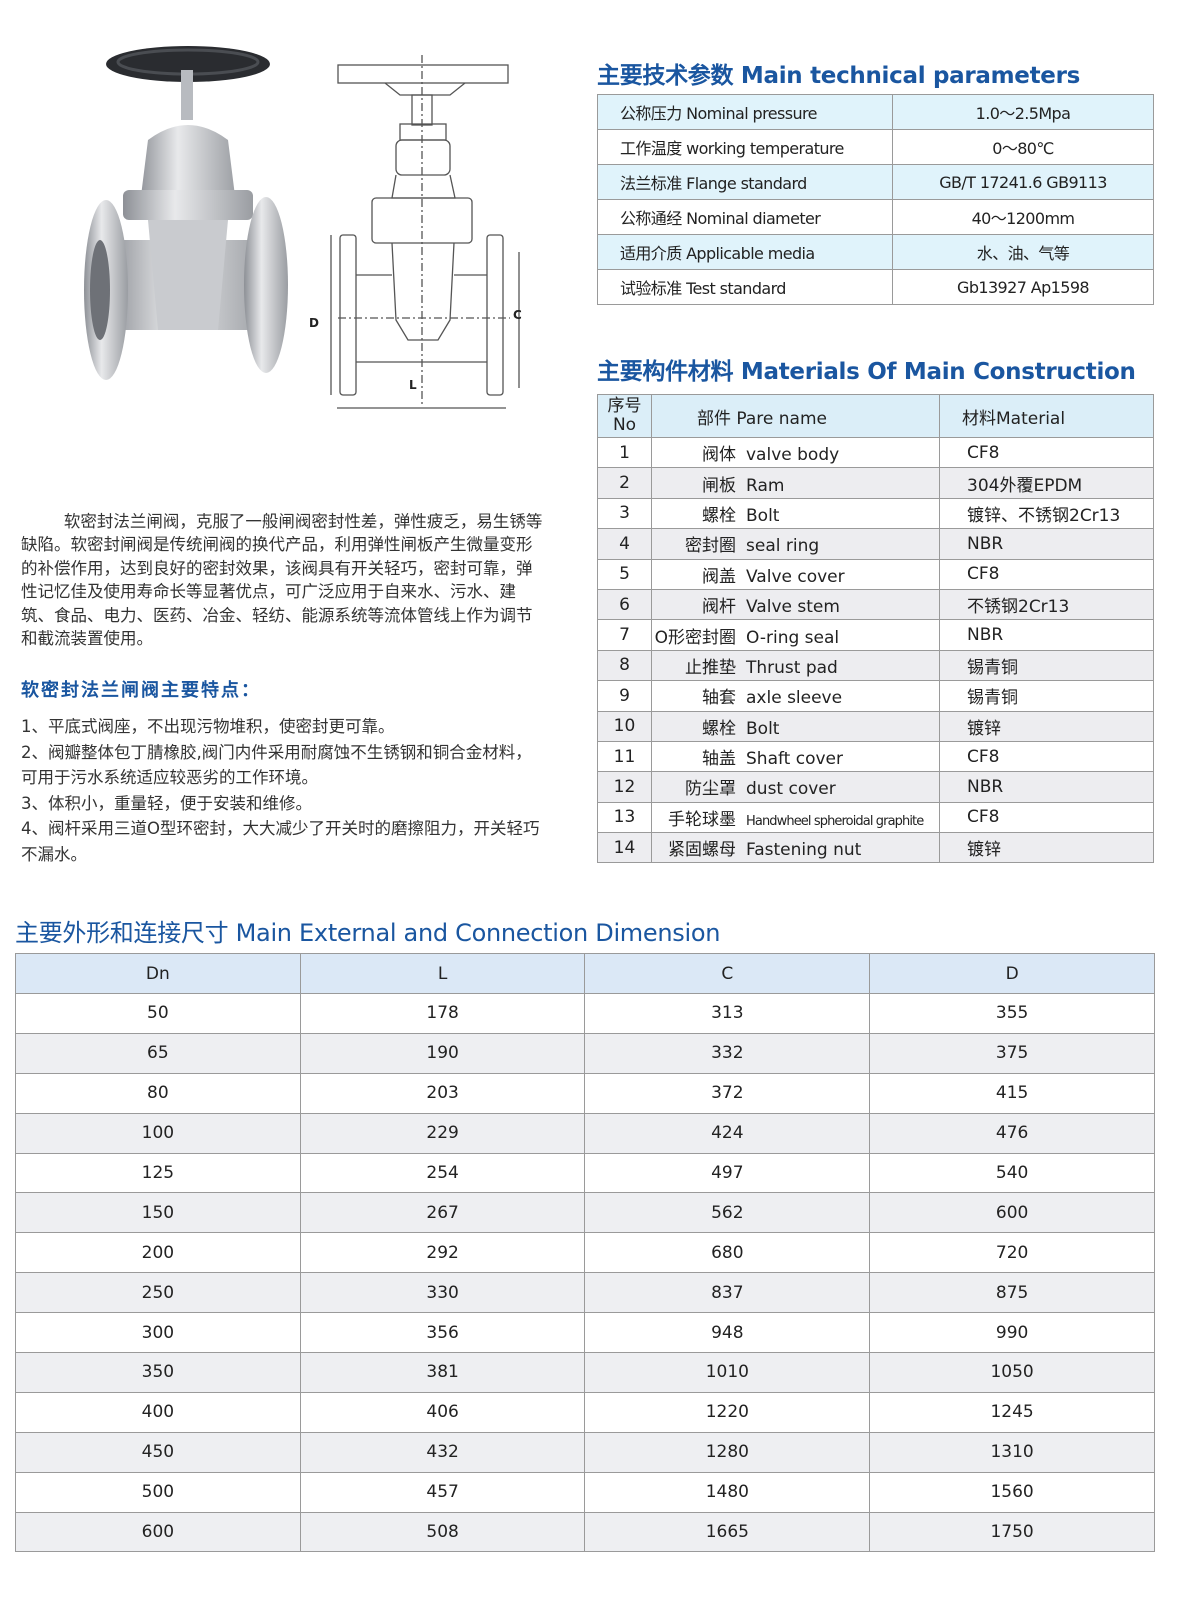  I want to click on param-label: 公称通经 Nominal diameter, so click(745, 217).